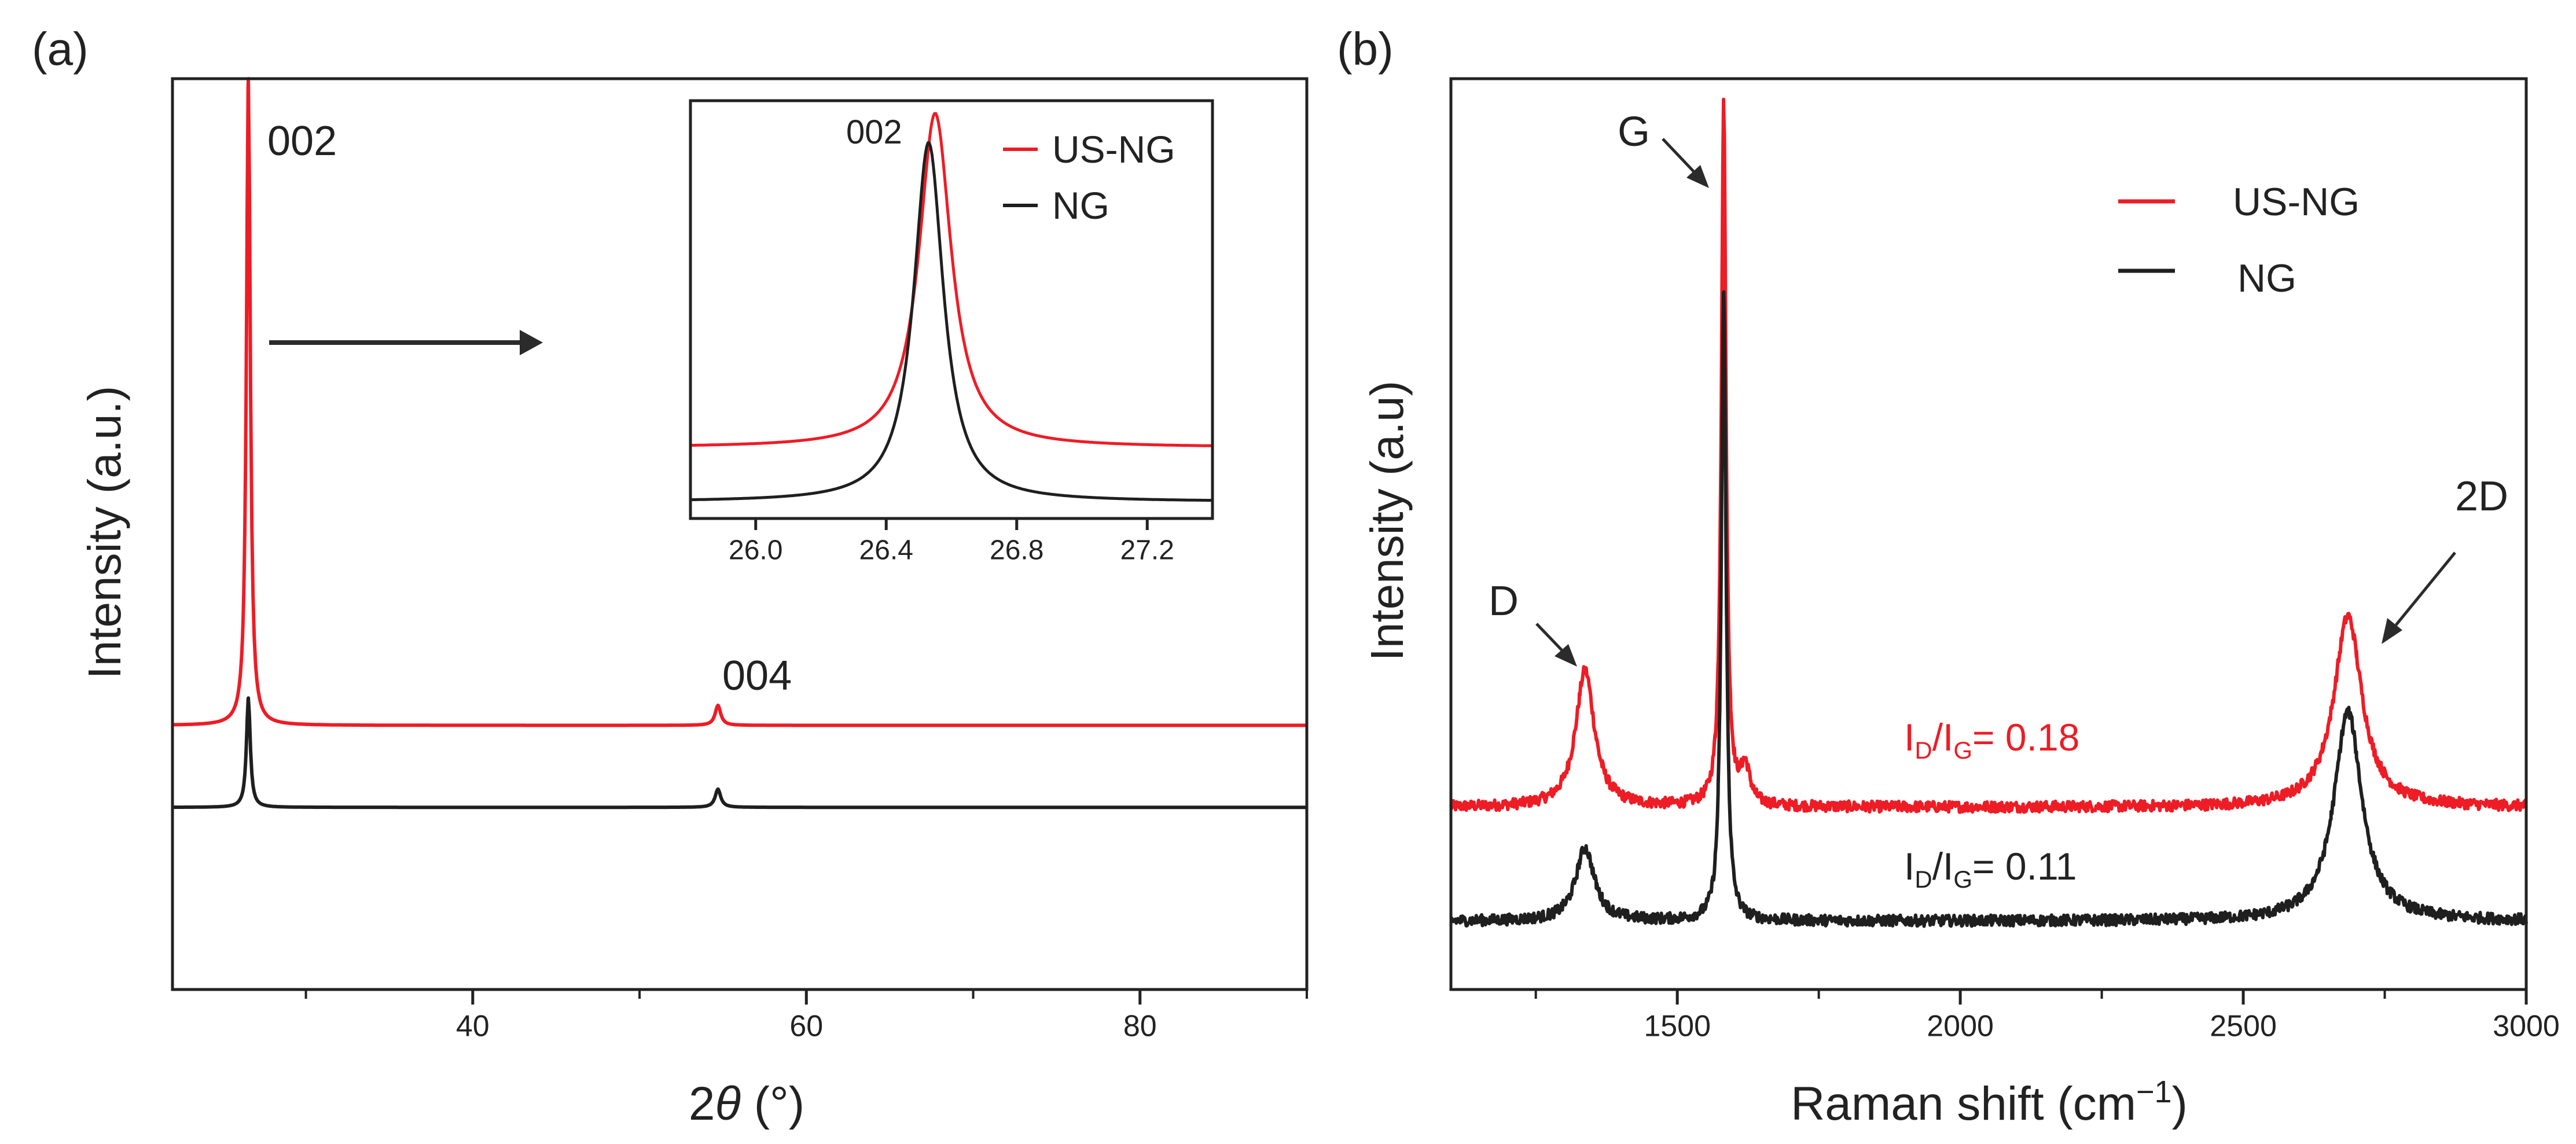 The height and width of the screenshot is (1144, 2576). Describe the element at coordinates (1923, 750) in the screenshot. I see `ratio-us-ng-sub-d: D` at that location.